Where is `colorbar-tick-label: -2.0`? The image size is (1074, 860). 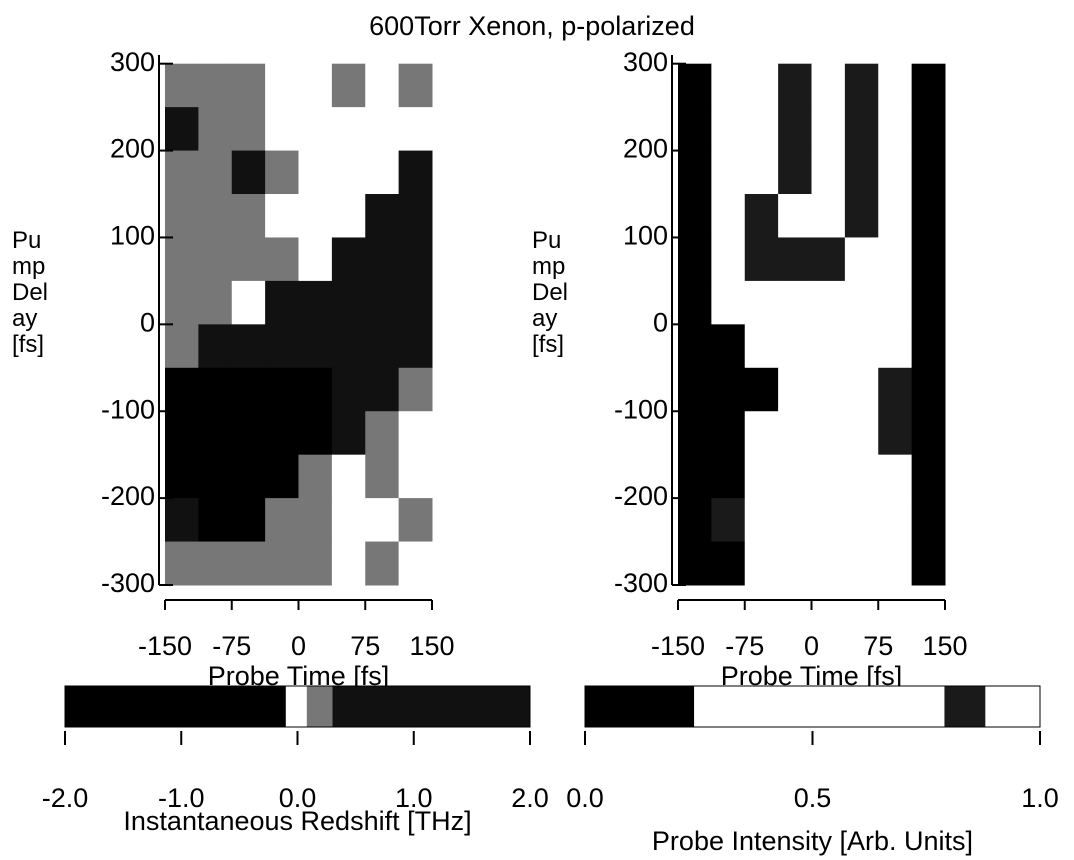
colorbar-tick-label: -2.0 is located at coordinates (65, 798).